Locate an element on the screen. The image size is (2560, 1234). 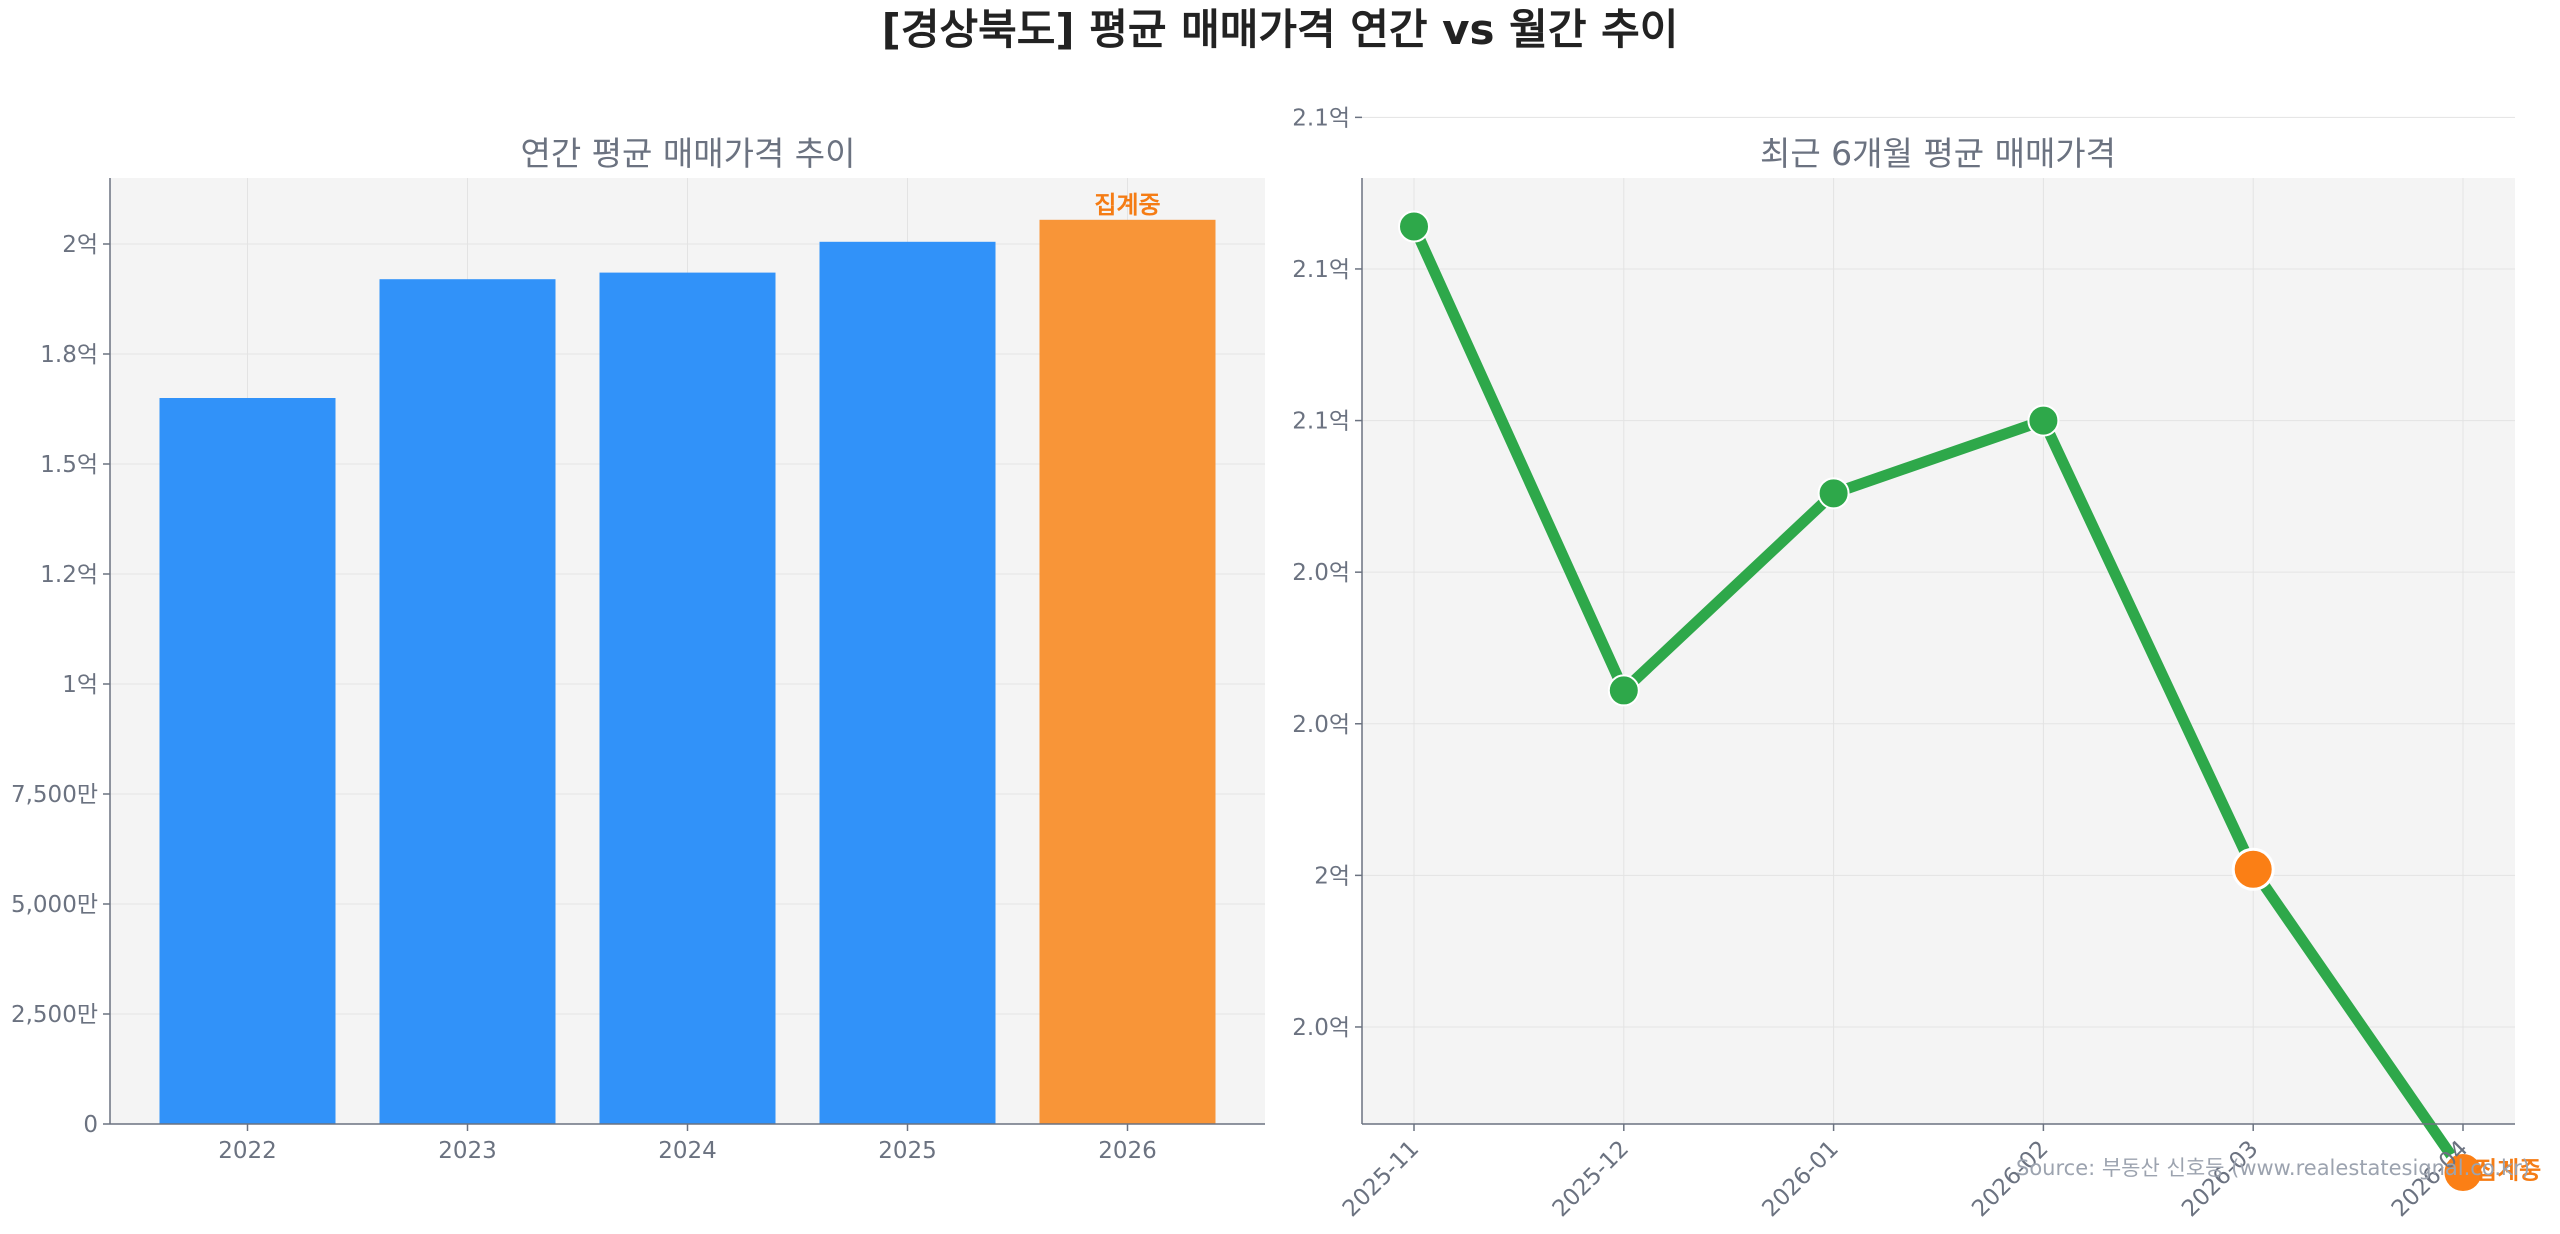
annual-bar-2026 is located at coordinates (1127, 672).